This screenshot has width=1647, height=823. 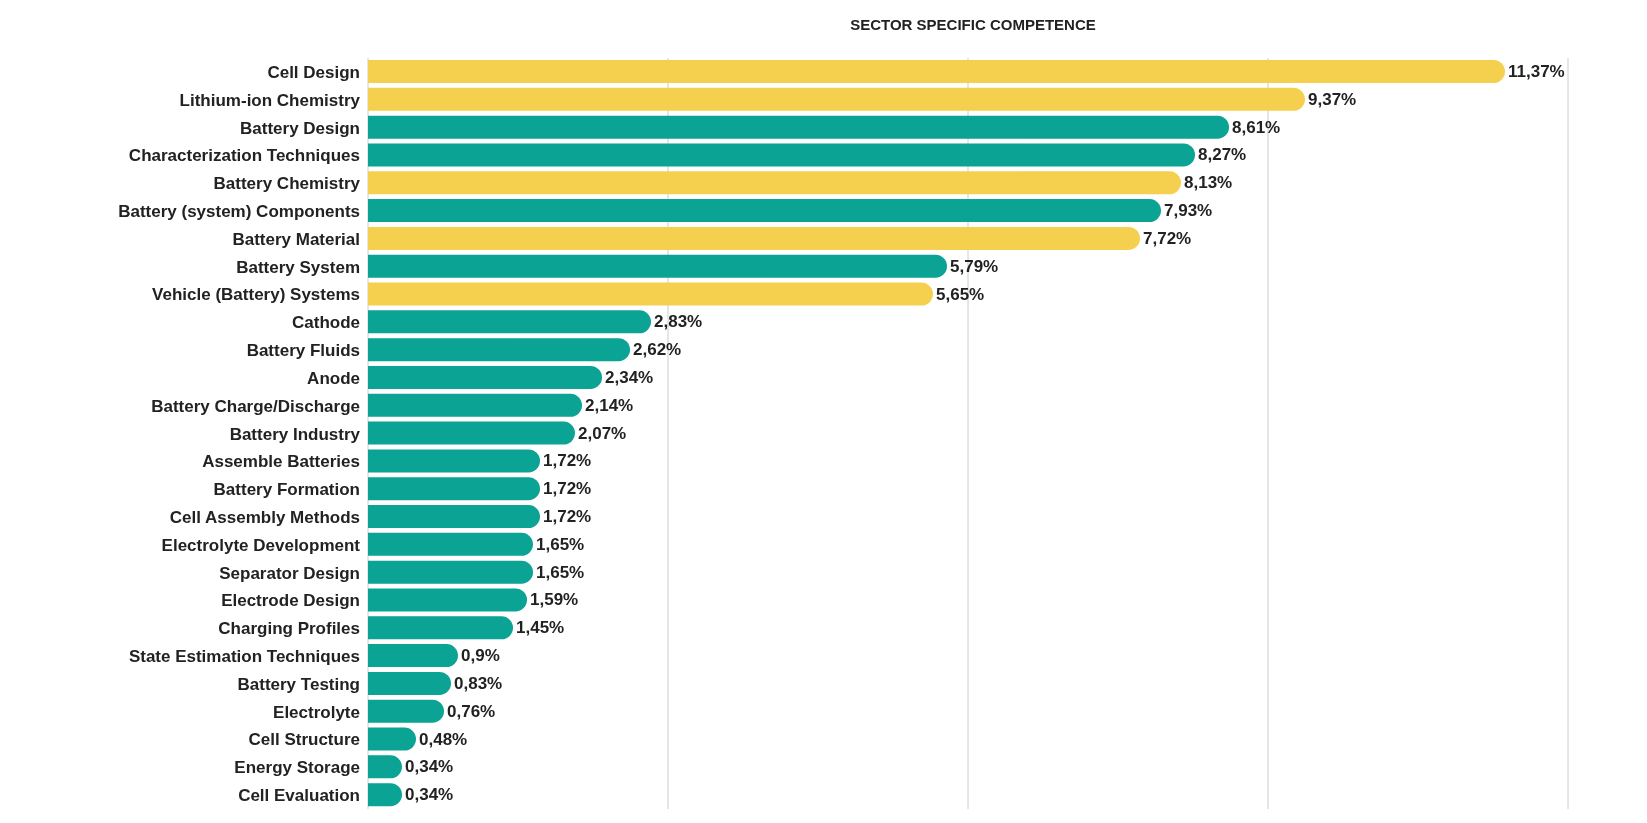 I want to click on y-tick-label: Battery Design, so click(x=300, y=128).